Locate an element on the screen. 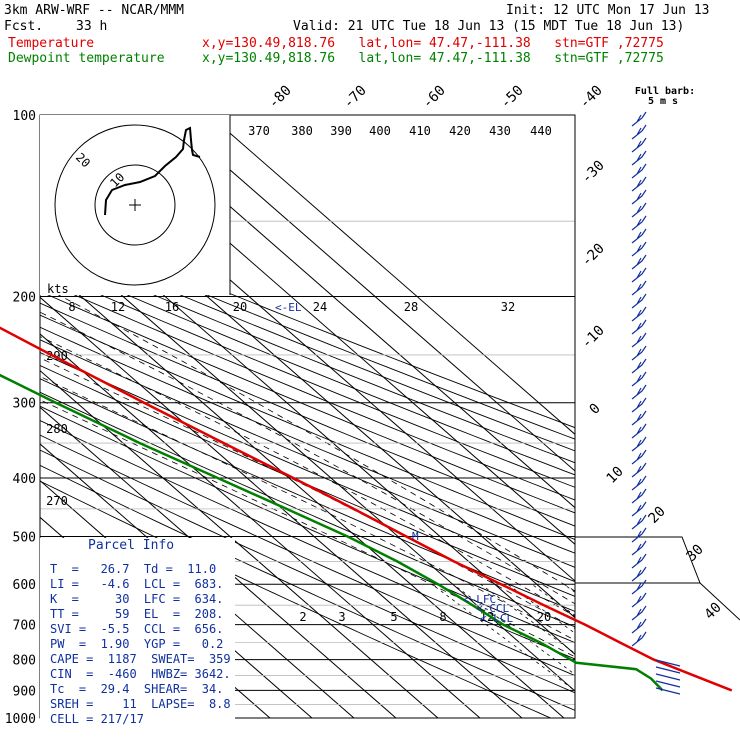  barb-panel-outline is located at coordinates (657, 601).